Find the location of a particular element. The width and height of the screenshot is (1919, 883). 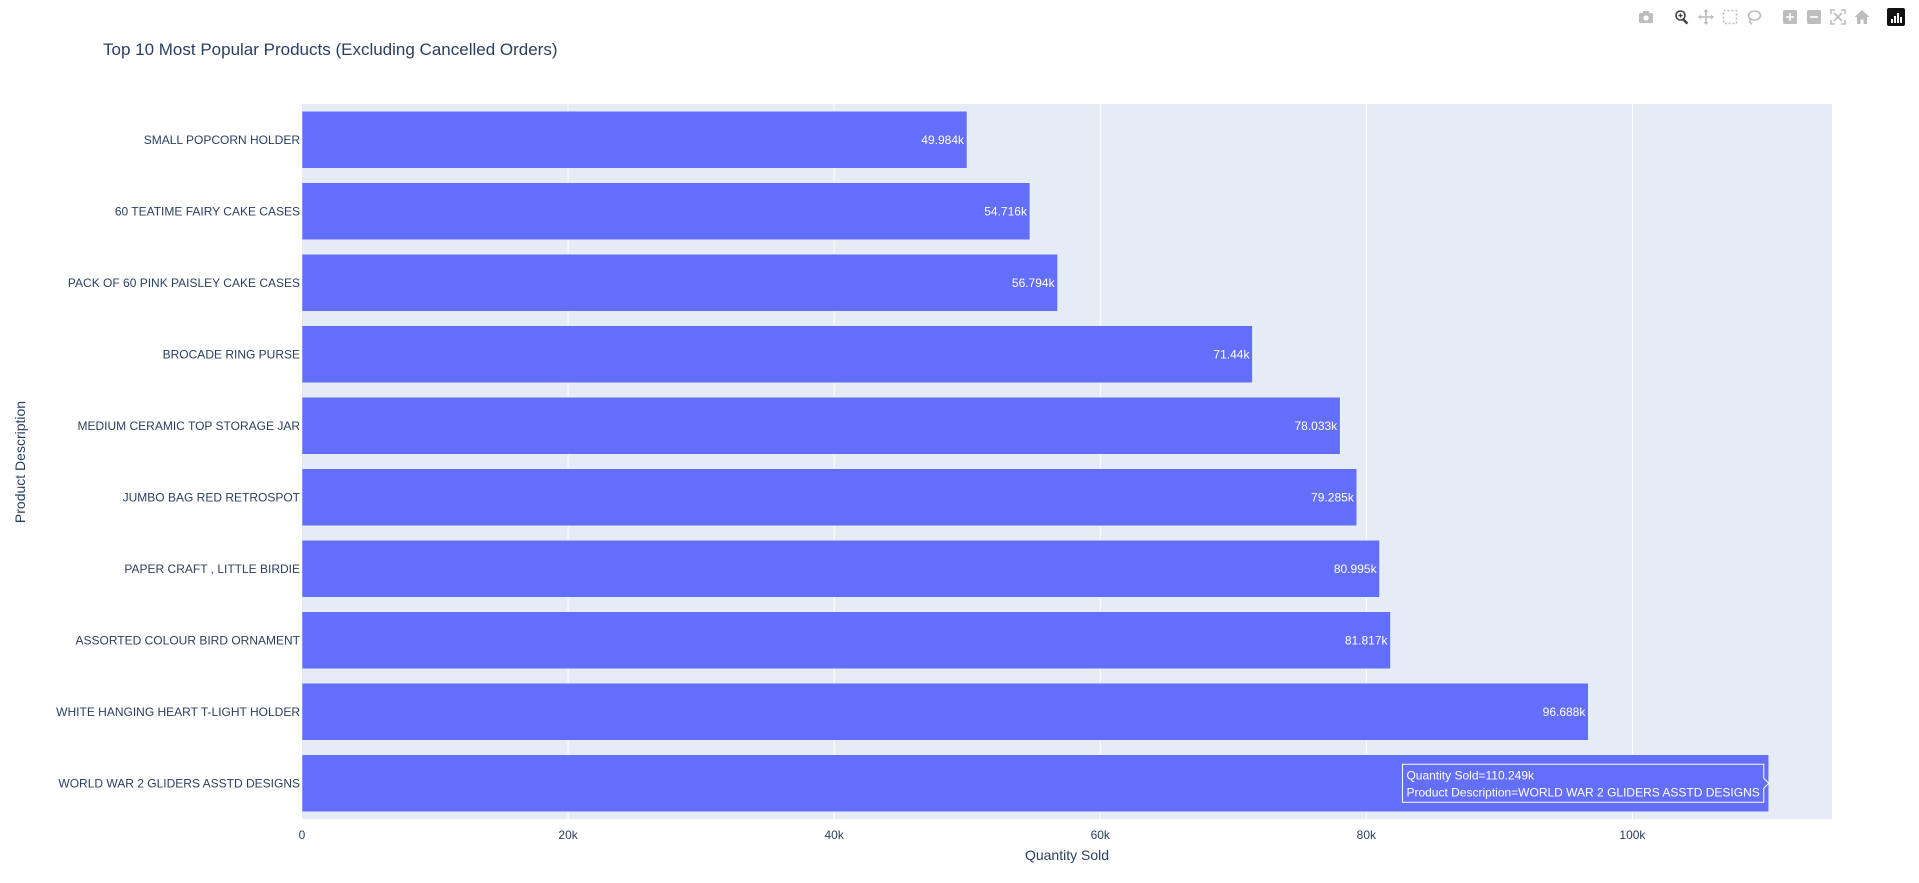

hover-line-1: Quantity Sold=110.249k is located at coordinates (1470, 775).